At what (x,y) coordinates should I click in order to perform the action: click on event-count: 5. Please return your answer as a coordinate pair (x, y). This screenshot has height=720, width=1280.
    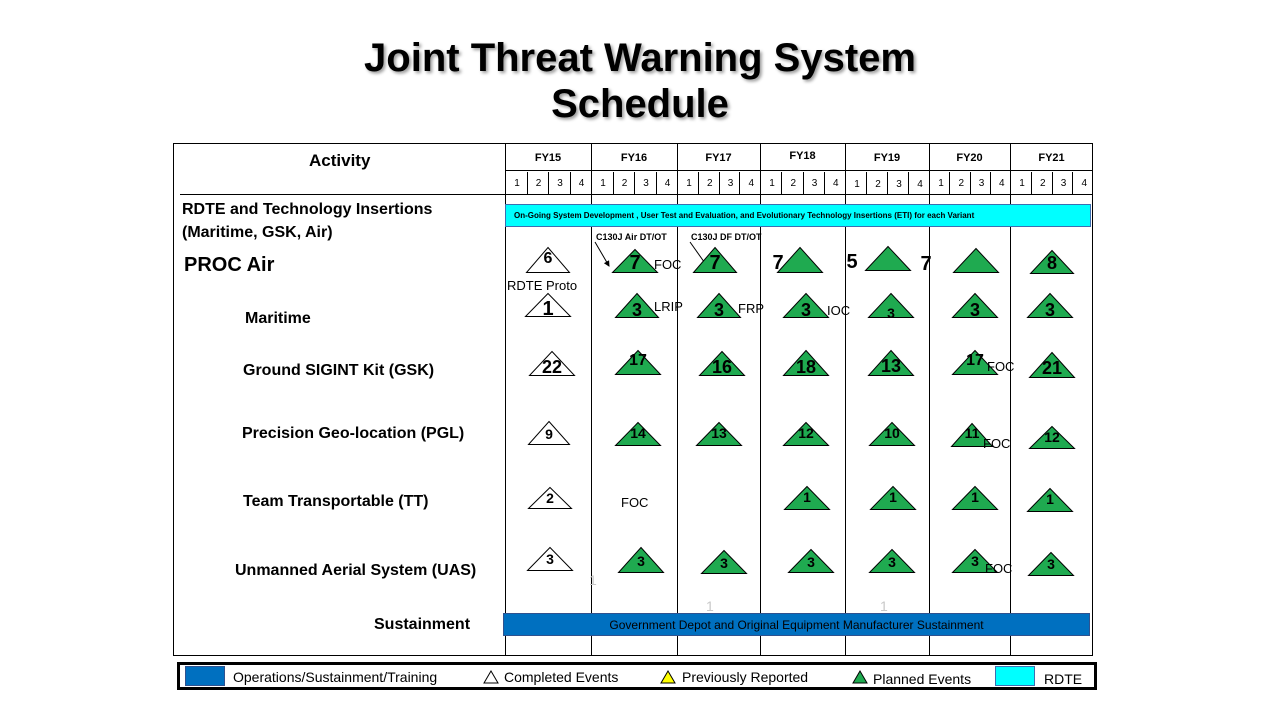
    Looking at the image, I should click on (852, 262).